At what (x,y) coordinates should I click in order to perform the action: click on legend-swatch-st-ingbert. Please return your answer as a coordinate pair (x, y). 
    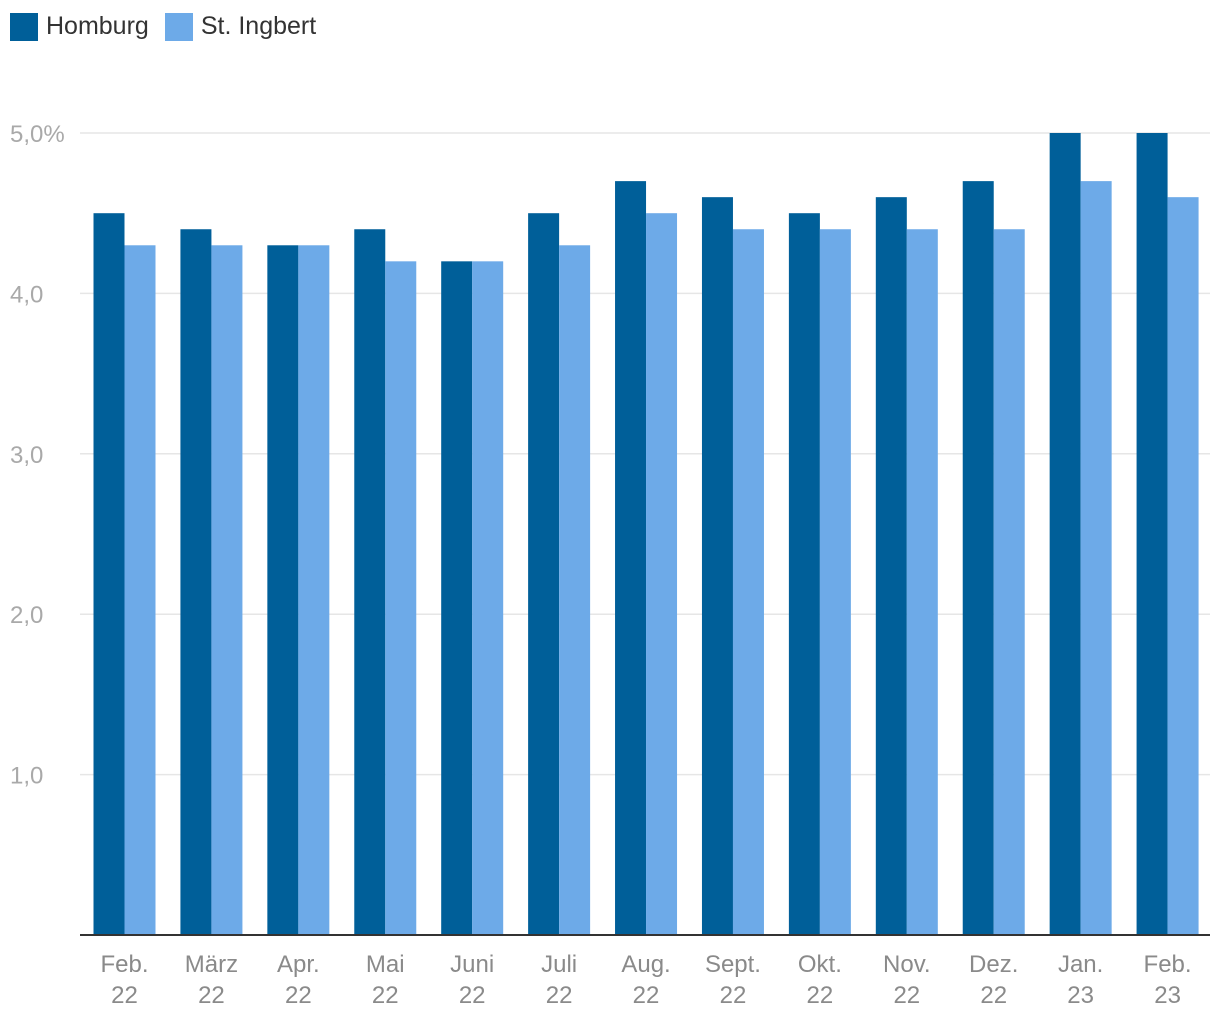
    Looking at the image, I should click on (178, 26).